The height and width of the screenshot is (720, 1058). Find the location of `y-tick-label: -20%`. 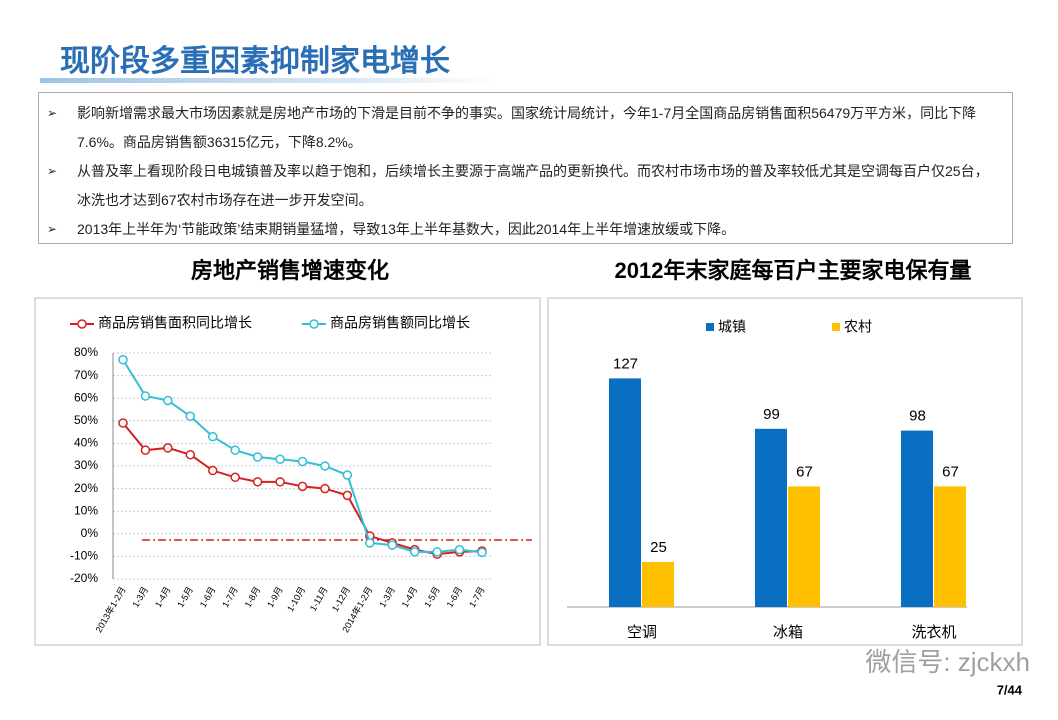

y-tick-label: -20% is located at coordinates (84, 578).